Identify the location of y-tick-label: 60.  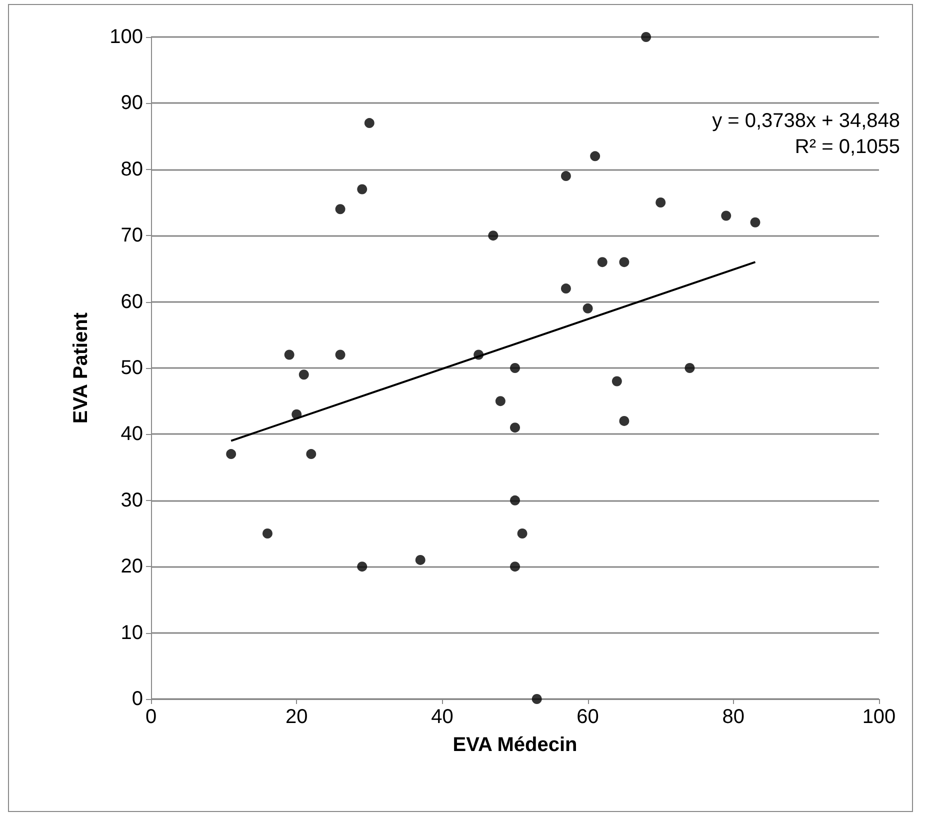
(131, 301).